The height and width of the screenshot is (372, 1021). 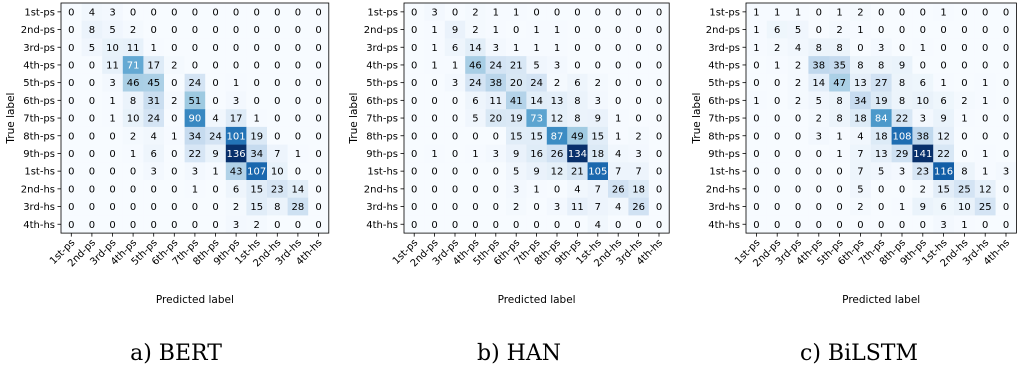 What do you see at coordinates (557, 136) in the screenshot?
I see `cell-value-label: 87` at bounding box center [557, 136].